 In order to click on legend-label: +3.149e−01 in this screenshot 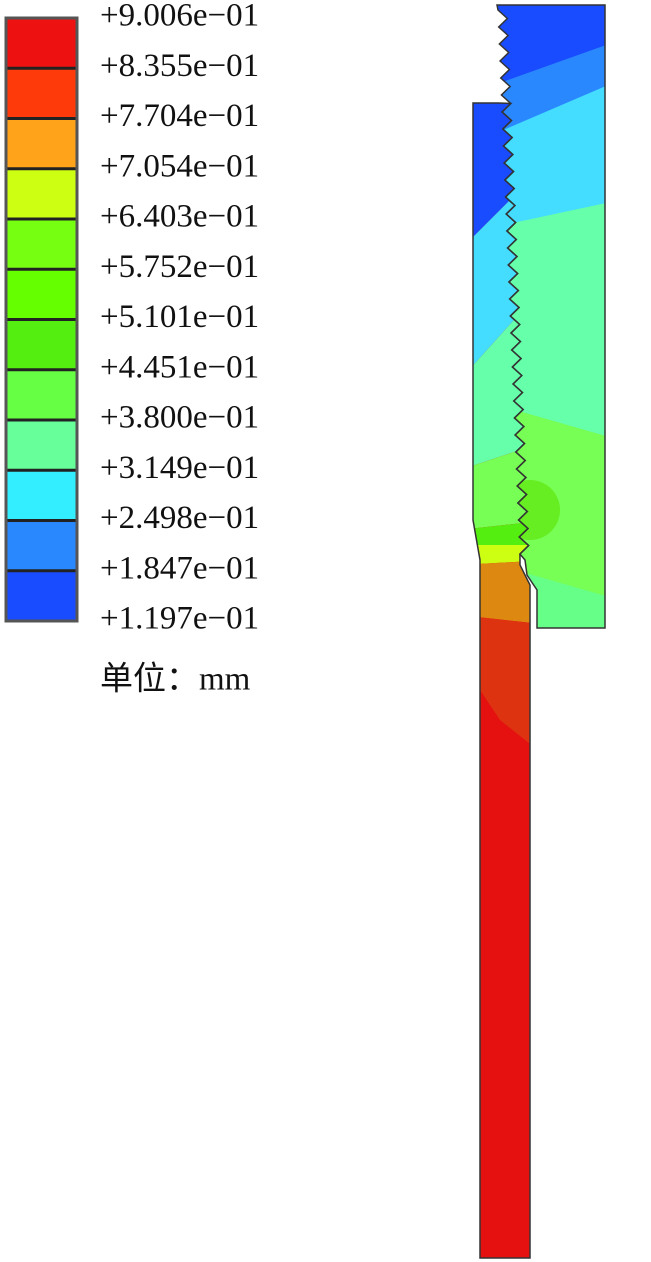, I will do `click(179, 468)`.